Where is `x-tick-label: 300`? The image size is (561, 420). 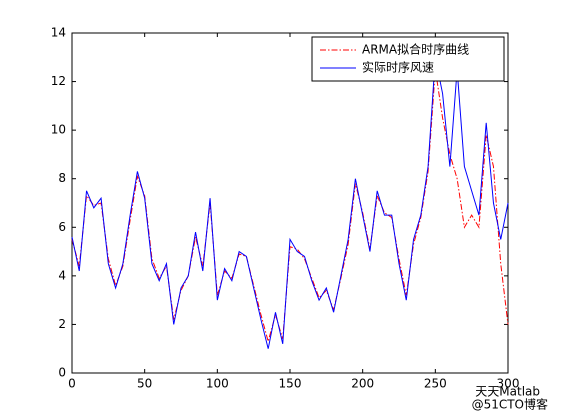 x-tick-label: 300 is located at coordinates (508, 384).